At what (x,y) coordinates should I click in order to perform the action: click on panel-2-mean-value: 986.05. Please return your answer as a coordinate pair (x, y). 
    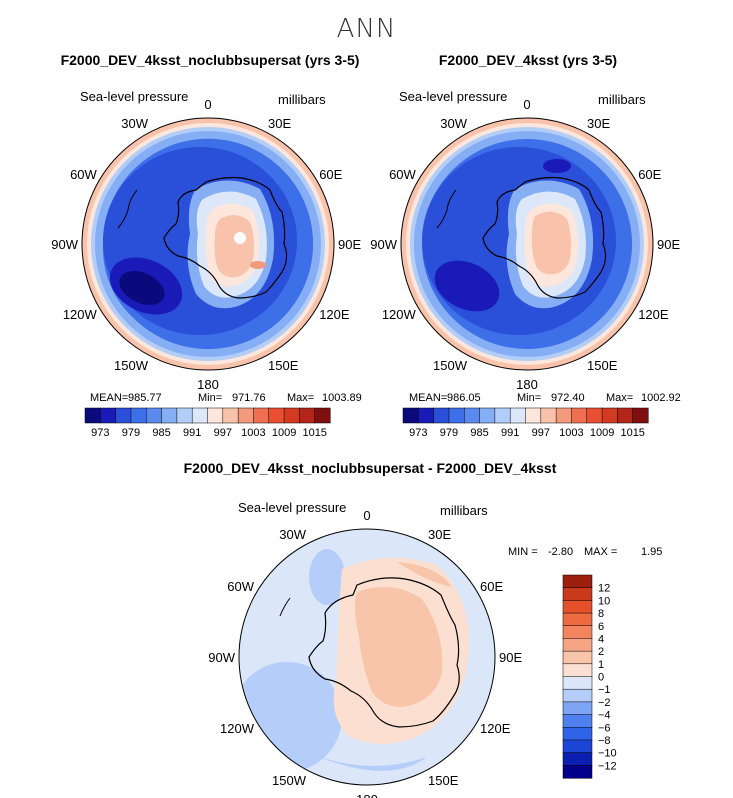
    Looking at the image, I should click on (464, 398).